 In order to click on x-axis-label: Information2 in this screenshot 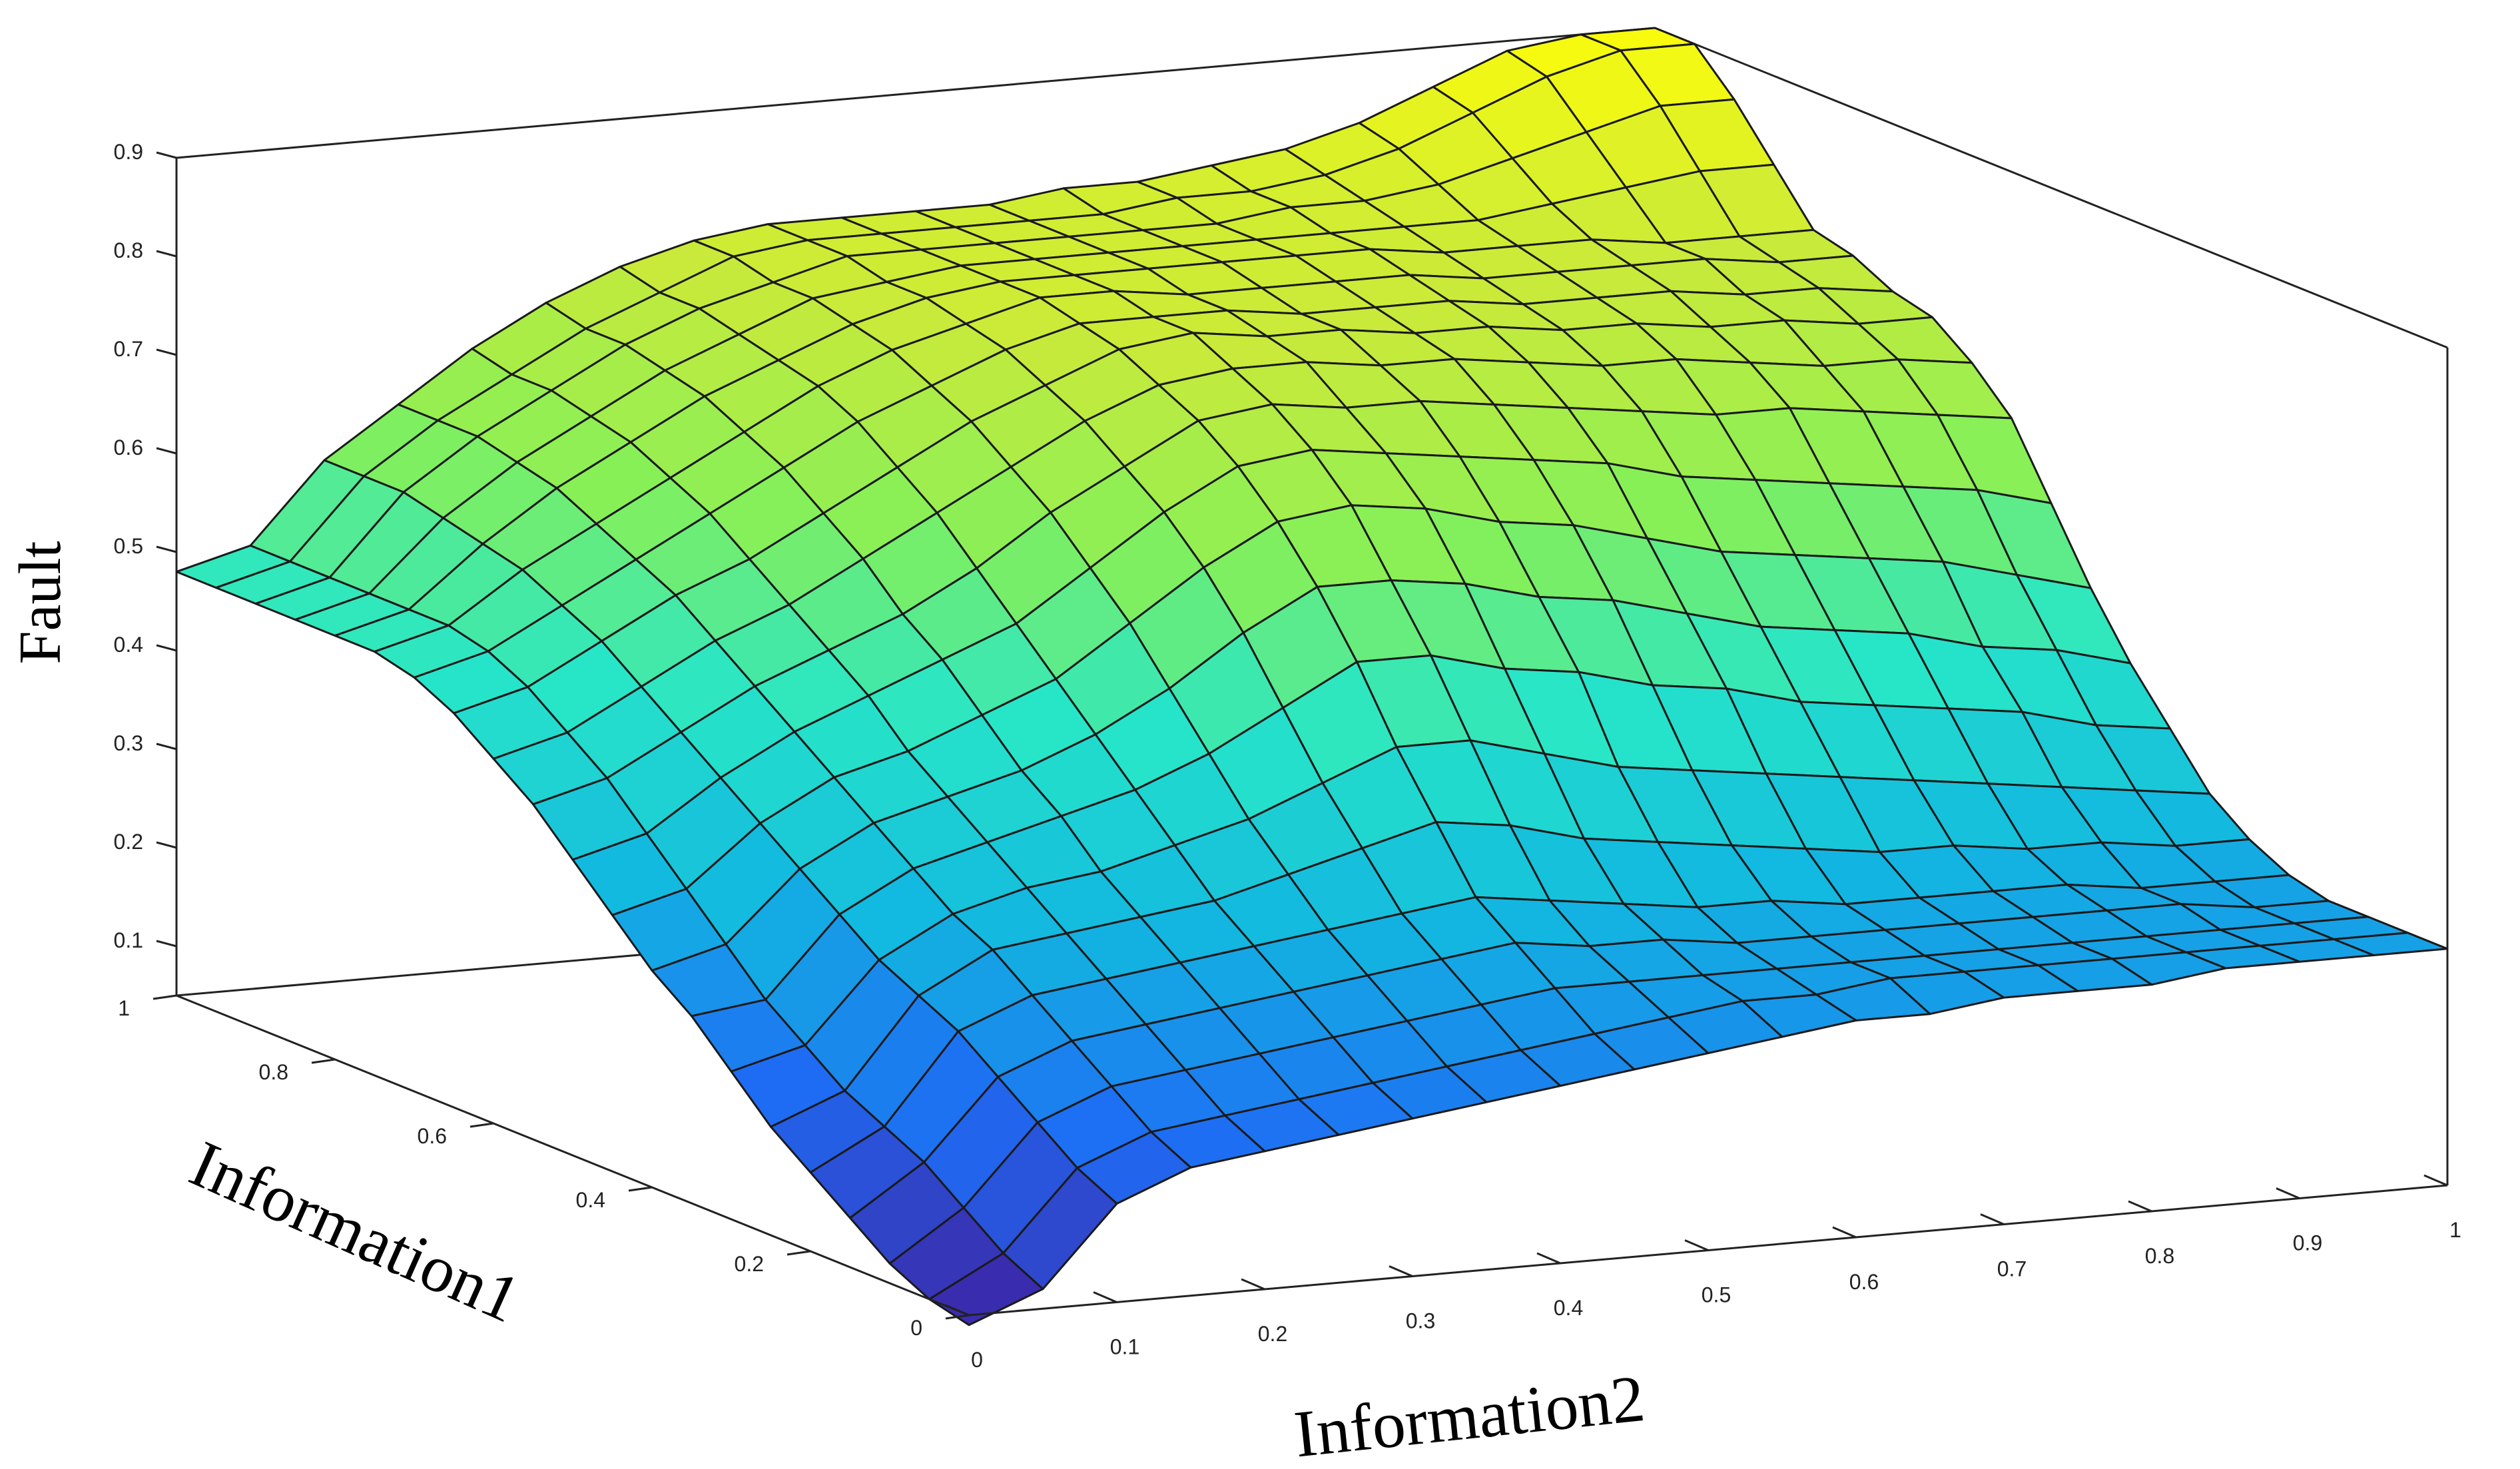, I will do `click(1469, 1415)`.